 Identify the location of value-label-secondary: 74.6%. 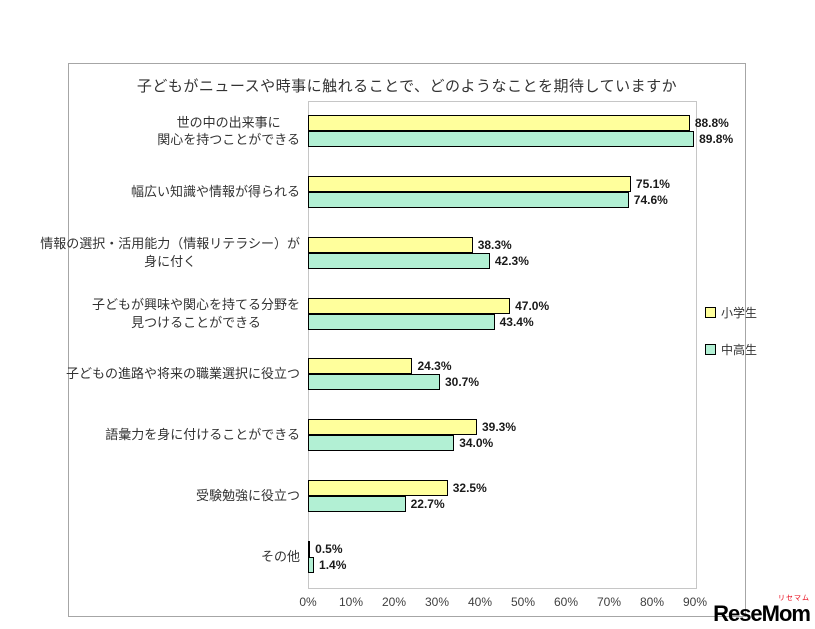
(650, 200).